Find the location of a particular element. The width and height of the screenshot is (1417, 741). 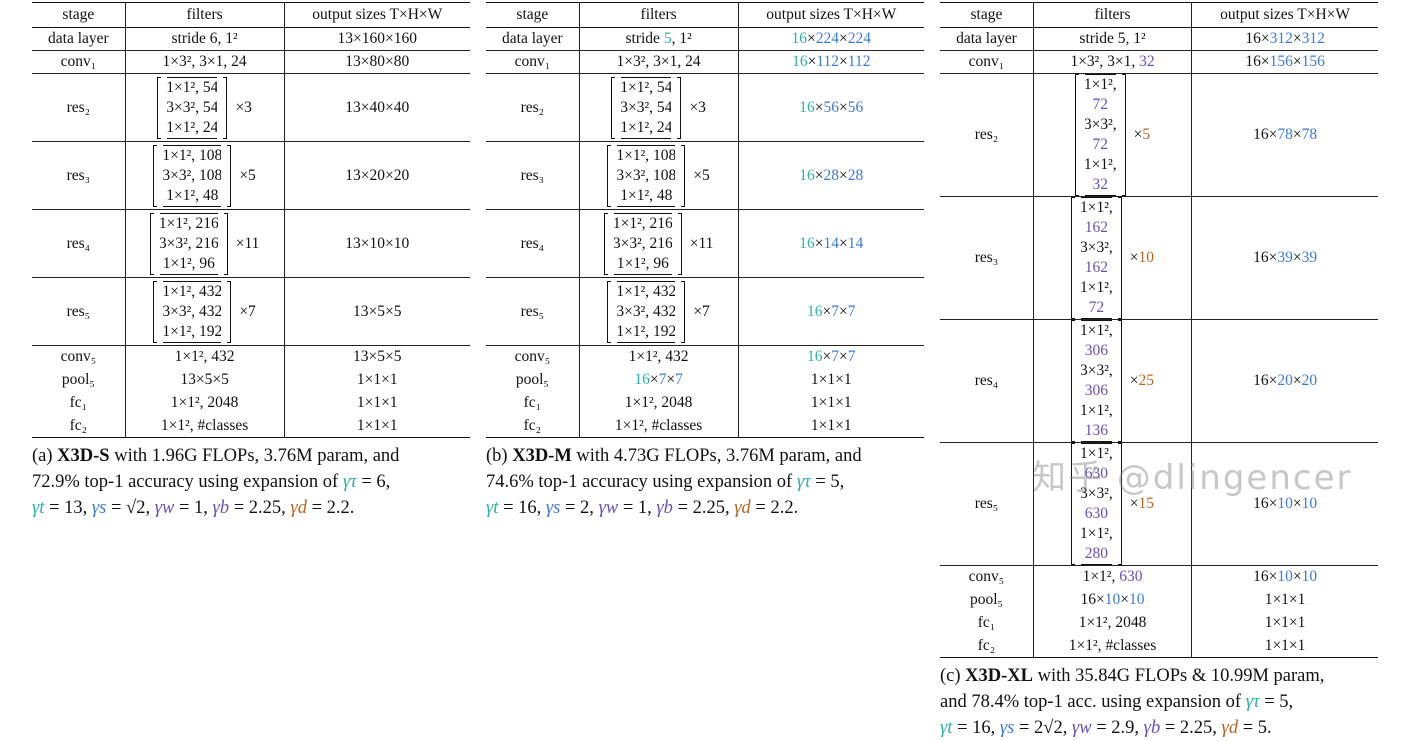

text-run: ×5 is located at coordinates (701, 175).